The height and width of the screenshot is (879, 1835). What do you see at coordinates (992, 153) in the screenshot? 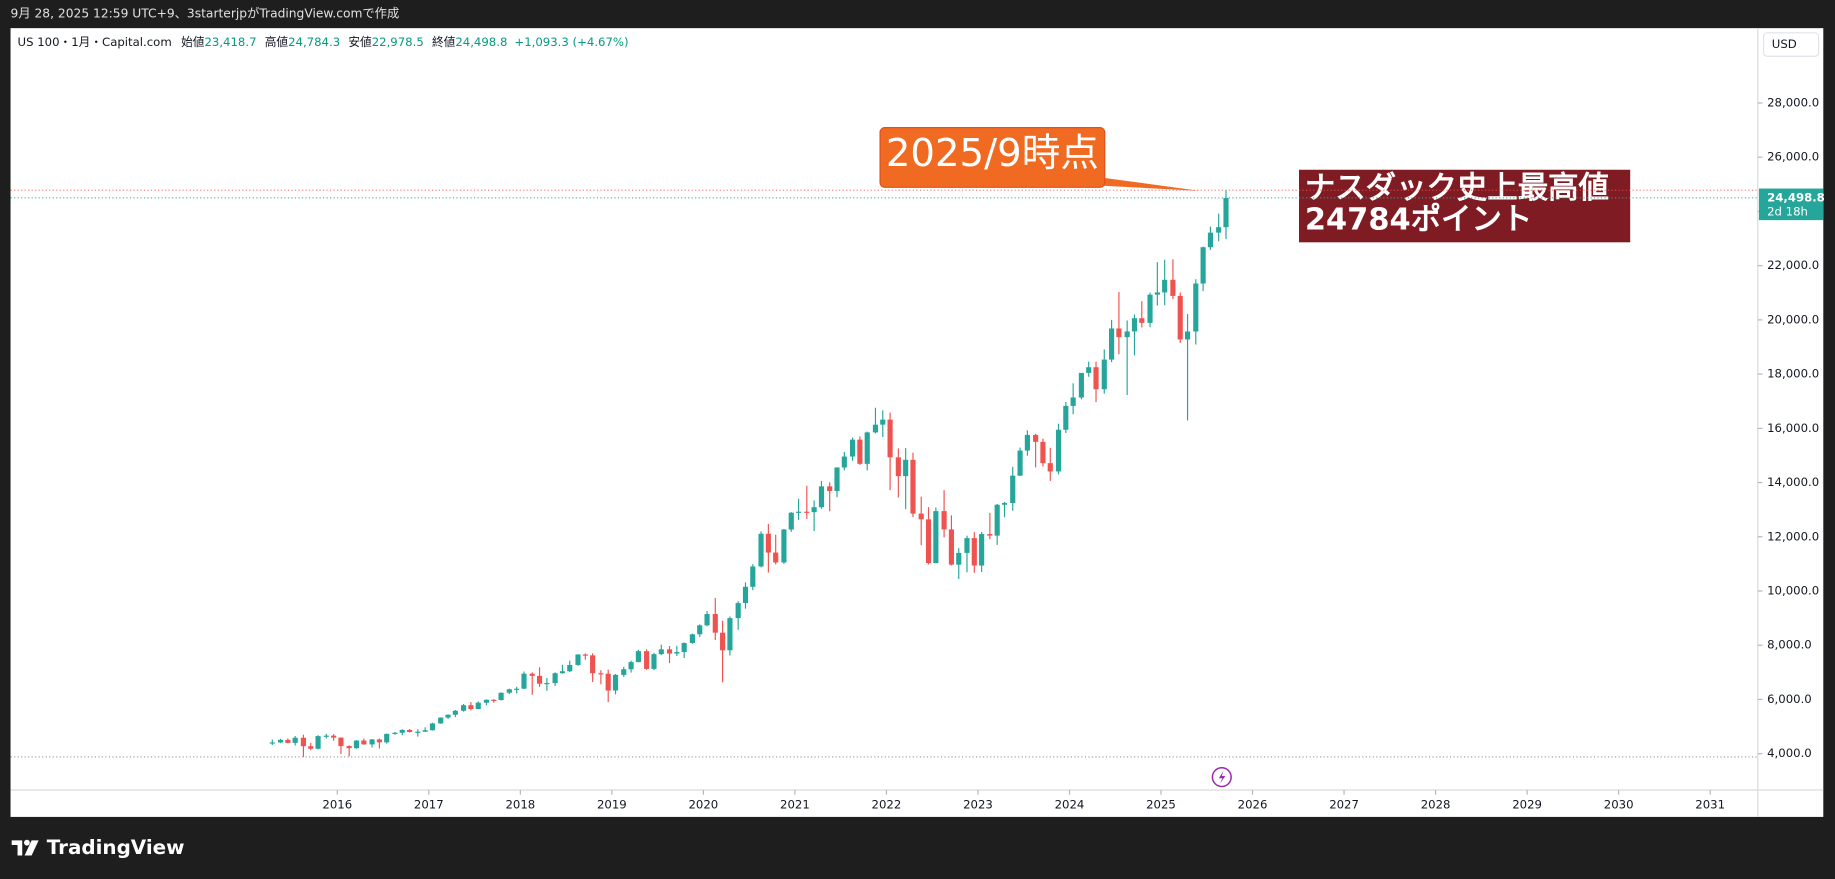
I see `callout-text: 2025/9時点` at bounding box center [992, 153].